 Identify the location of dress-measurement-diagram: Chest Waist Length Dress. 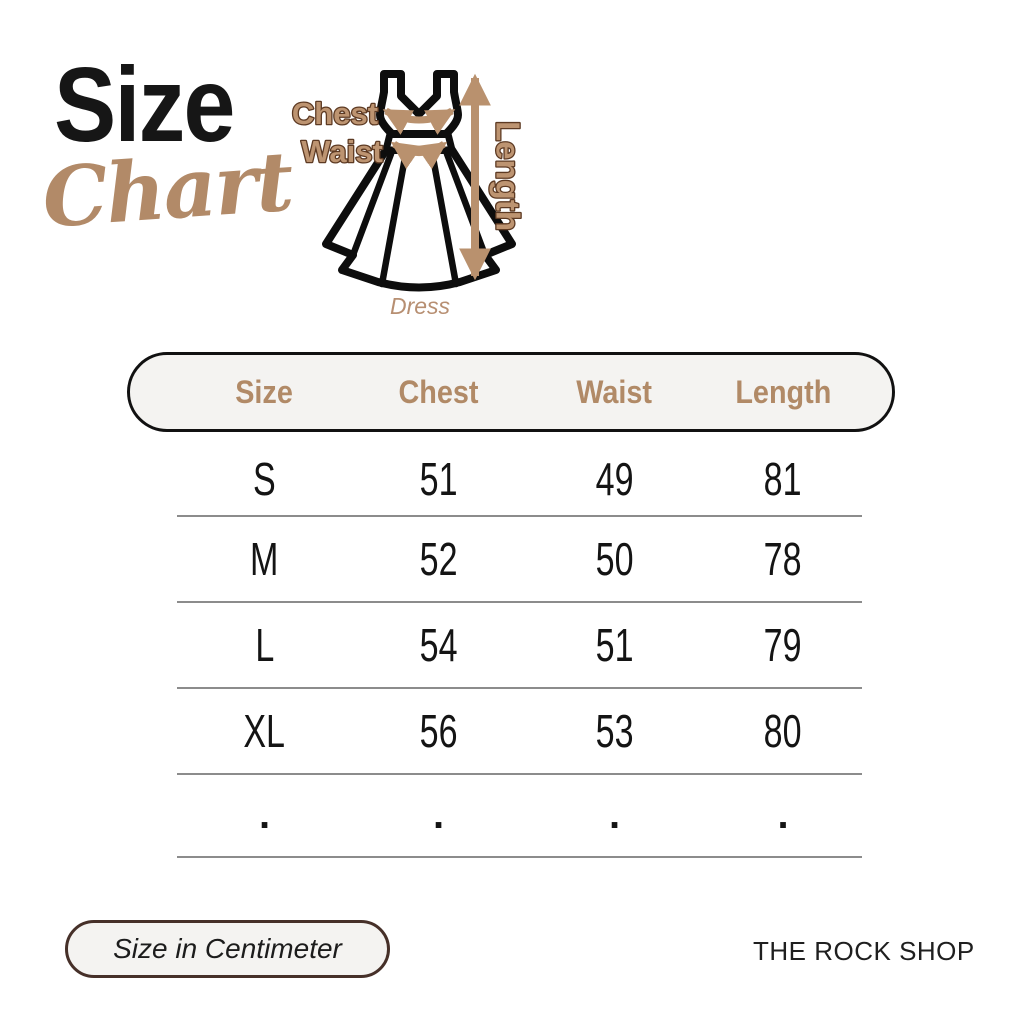
(411, 192).